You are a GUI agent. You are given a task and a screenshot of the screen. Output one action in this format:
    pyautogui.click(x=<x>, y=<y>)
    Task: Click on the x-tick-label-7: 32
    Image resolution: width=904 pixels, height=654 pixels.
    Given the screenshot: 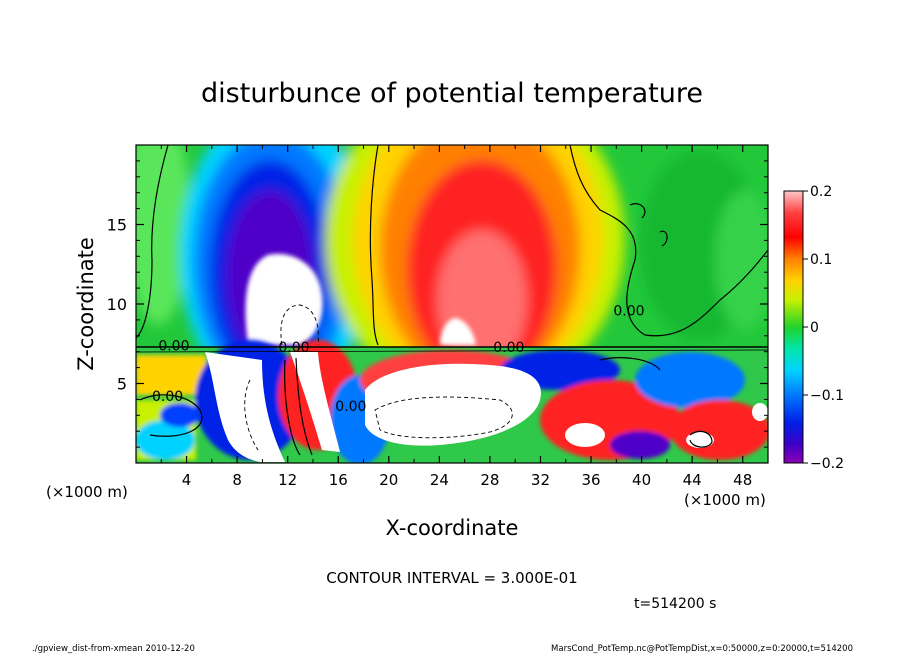 What is the action you would take?
    pyautogui.click(x=540, y=480)
    